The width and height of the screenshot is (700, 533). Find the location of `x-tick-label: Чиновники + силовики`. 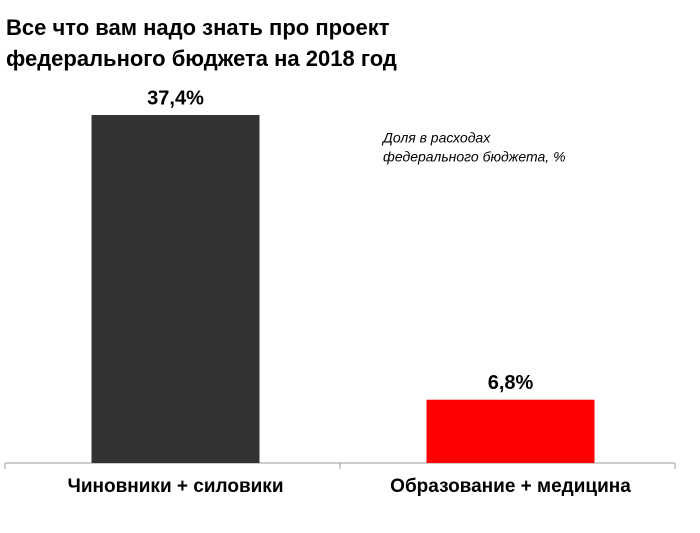

x-tick-label: Чиновники + силовики is located at coordinates (175, 486).